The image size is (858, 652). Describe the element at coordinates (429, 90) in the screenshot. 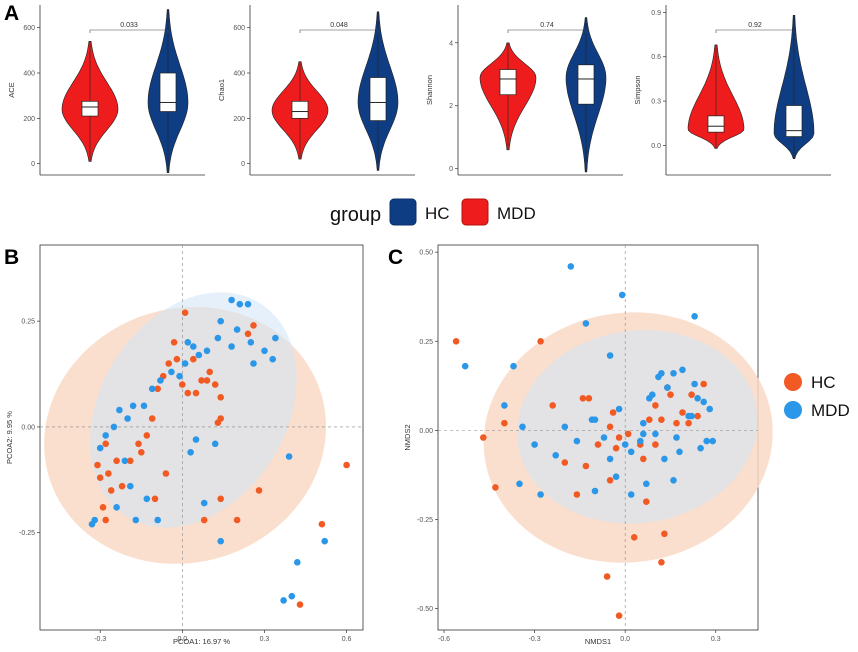

I see `y-axis-title: Shannon` at that location.